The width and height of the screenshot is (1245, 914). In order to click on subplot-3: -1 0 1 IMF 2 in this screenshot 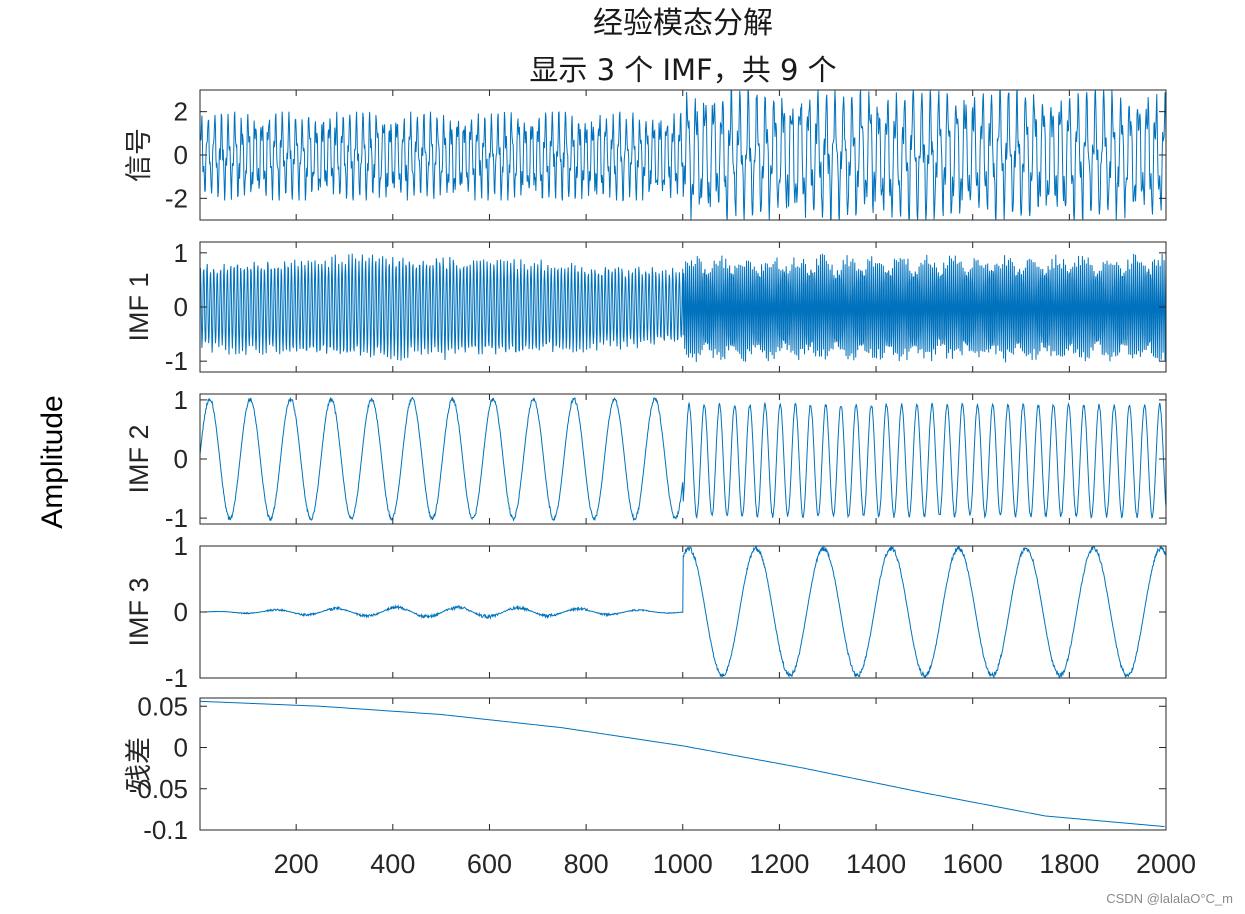, I will do `click(645, 459)`.